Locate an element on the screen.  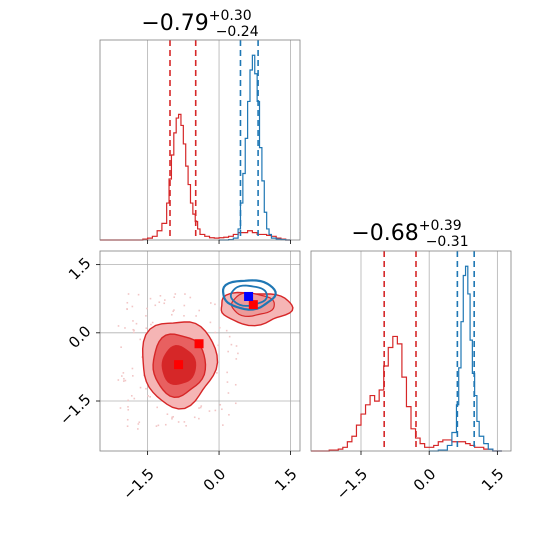
contour-outer-blue is located at coordinates (249, 295).